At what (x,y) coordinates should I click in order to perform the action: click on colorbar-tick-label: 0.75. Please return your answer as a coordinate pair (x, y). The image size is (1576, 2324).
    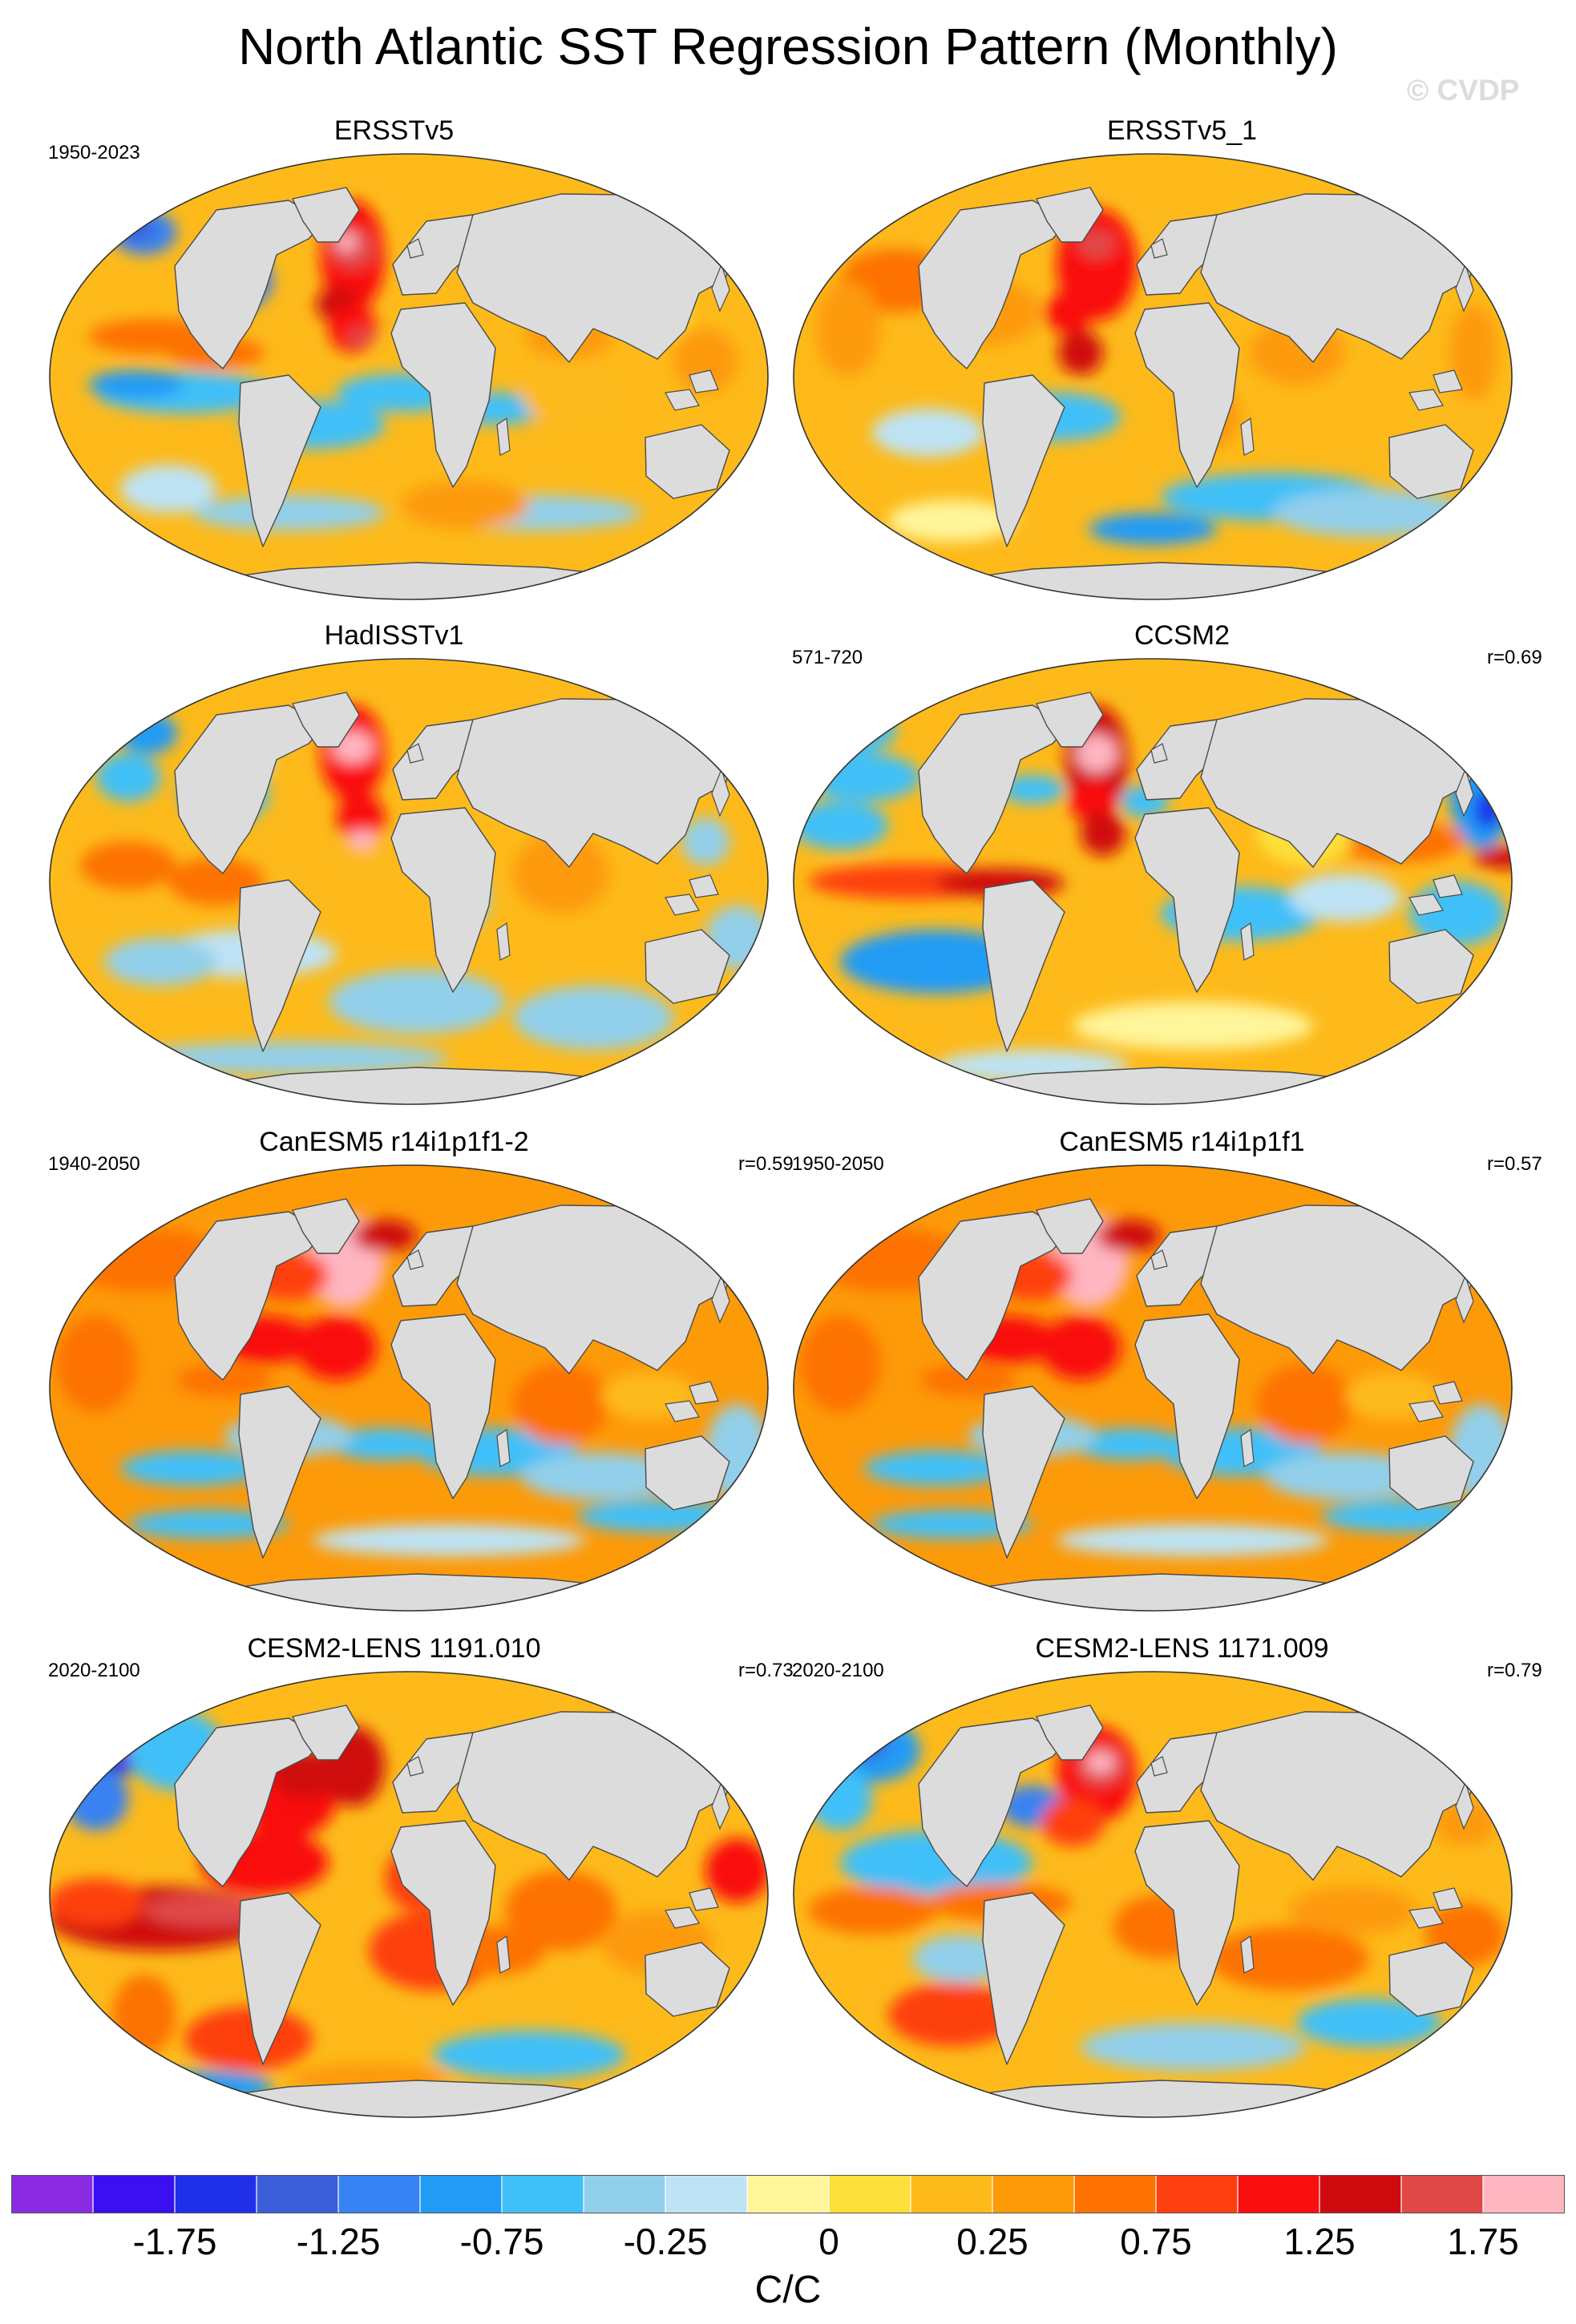
    Looking at the image, I should click on (1156, 2241).